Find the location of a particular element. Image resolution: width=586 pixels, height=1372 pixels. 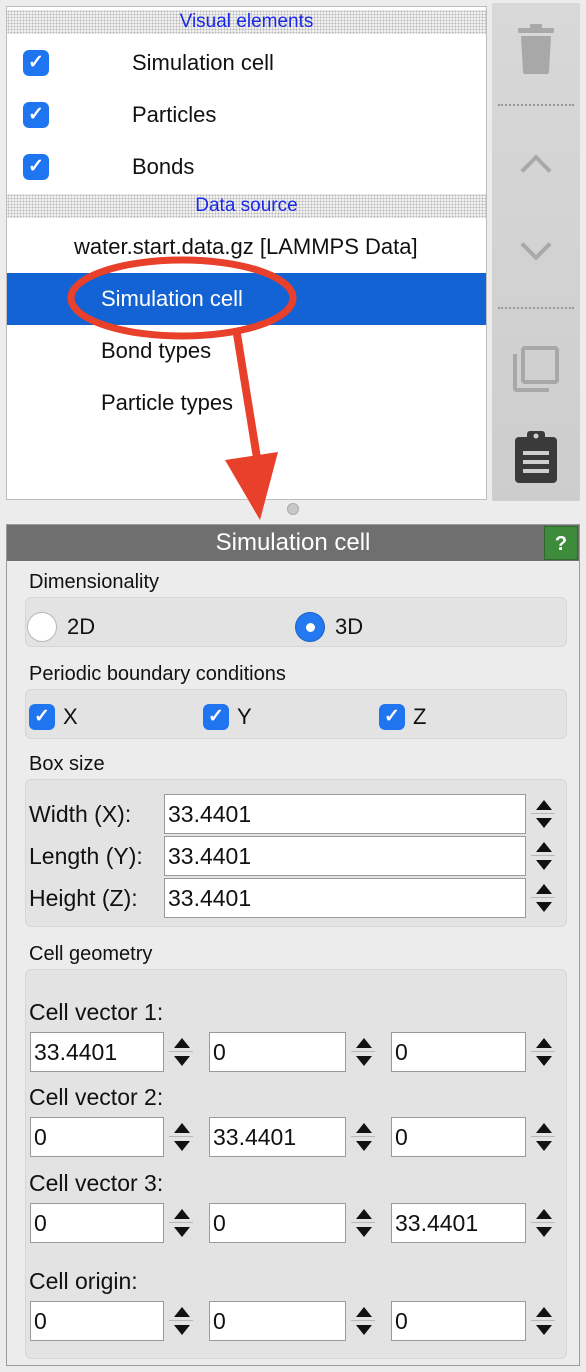

pipeline-item-particles-visual: ✓ Particles is located at coordinates (246, 115).